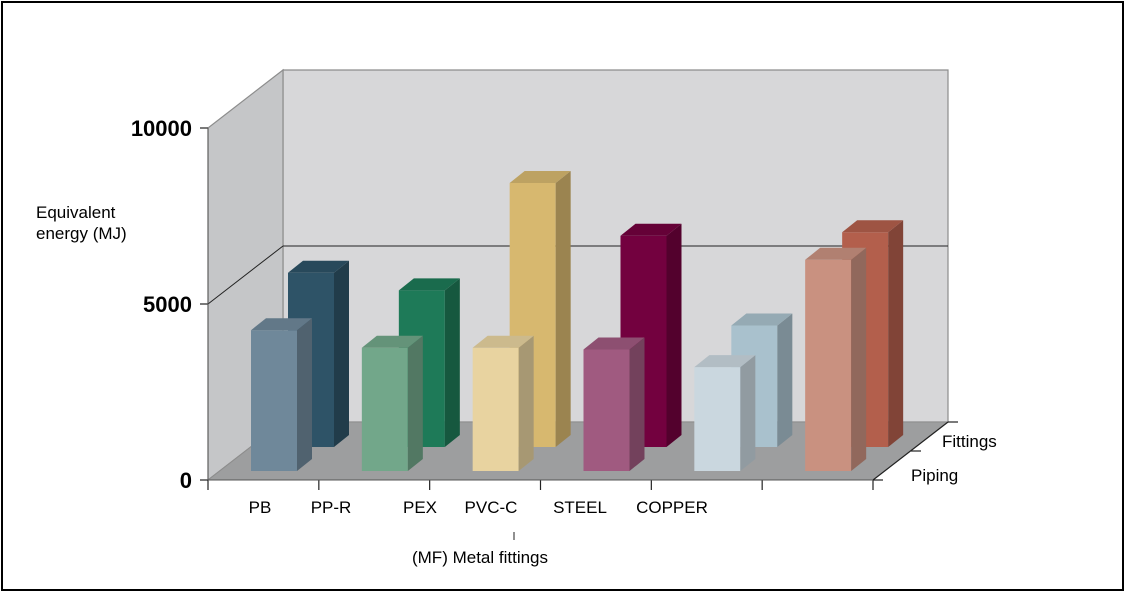 The image size is (1125, 592). What do you see at coordinates (420, 507) in the screenshot?
I see `x-category-label: PEX` at bounding box center [420, 507].